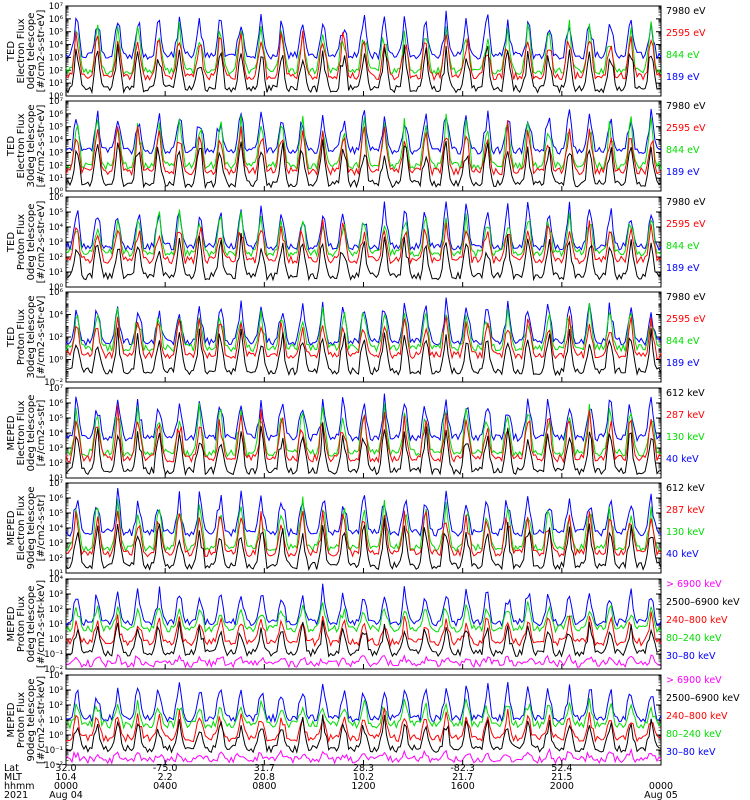 The height and width of the screenshot is (800, 750). What do you see at coordinates (462, 777) in the screenshot?
I see `x-tick-label: 21.7` at bounding box center [462, 777].